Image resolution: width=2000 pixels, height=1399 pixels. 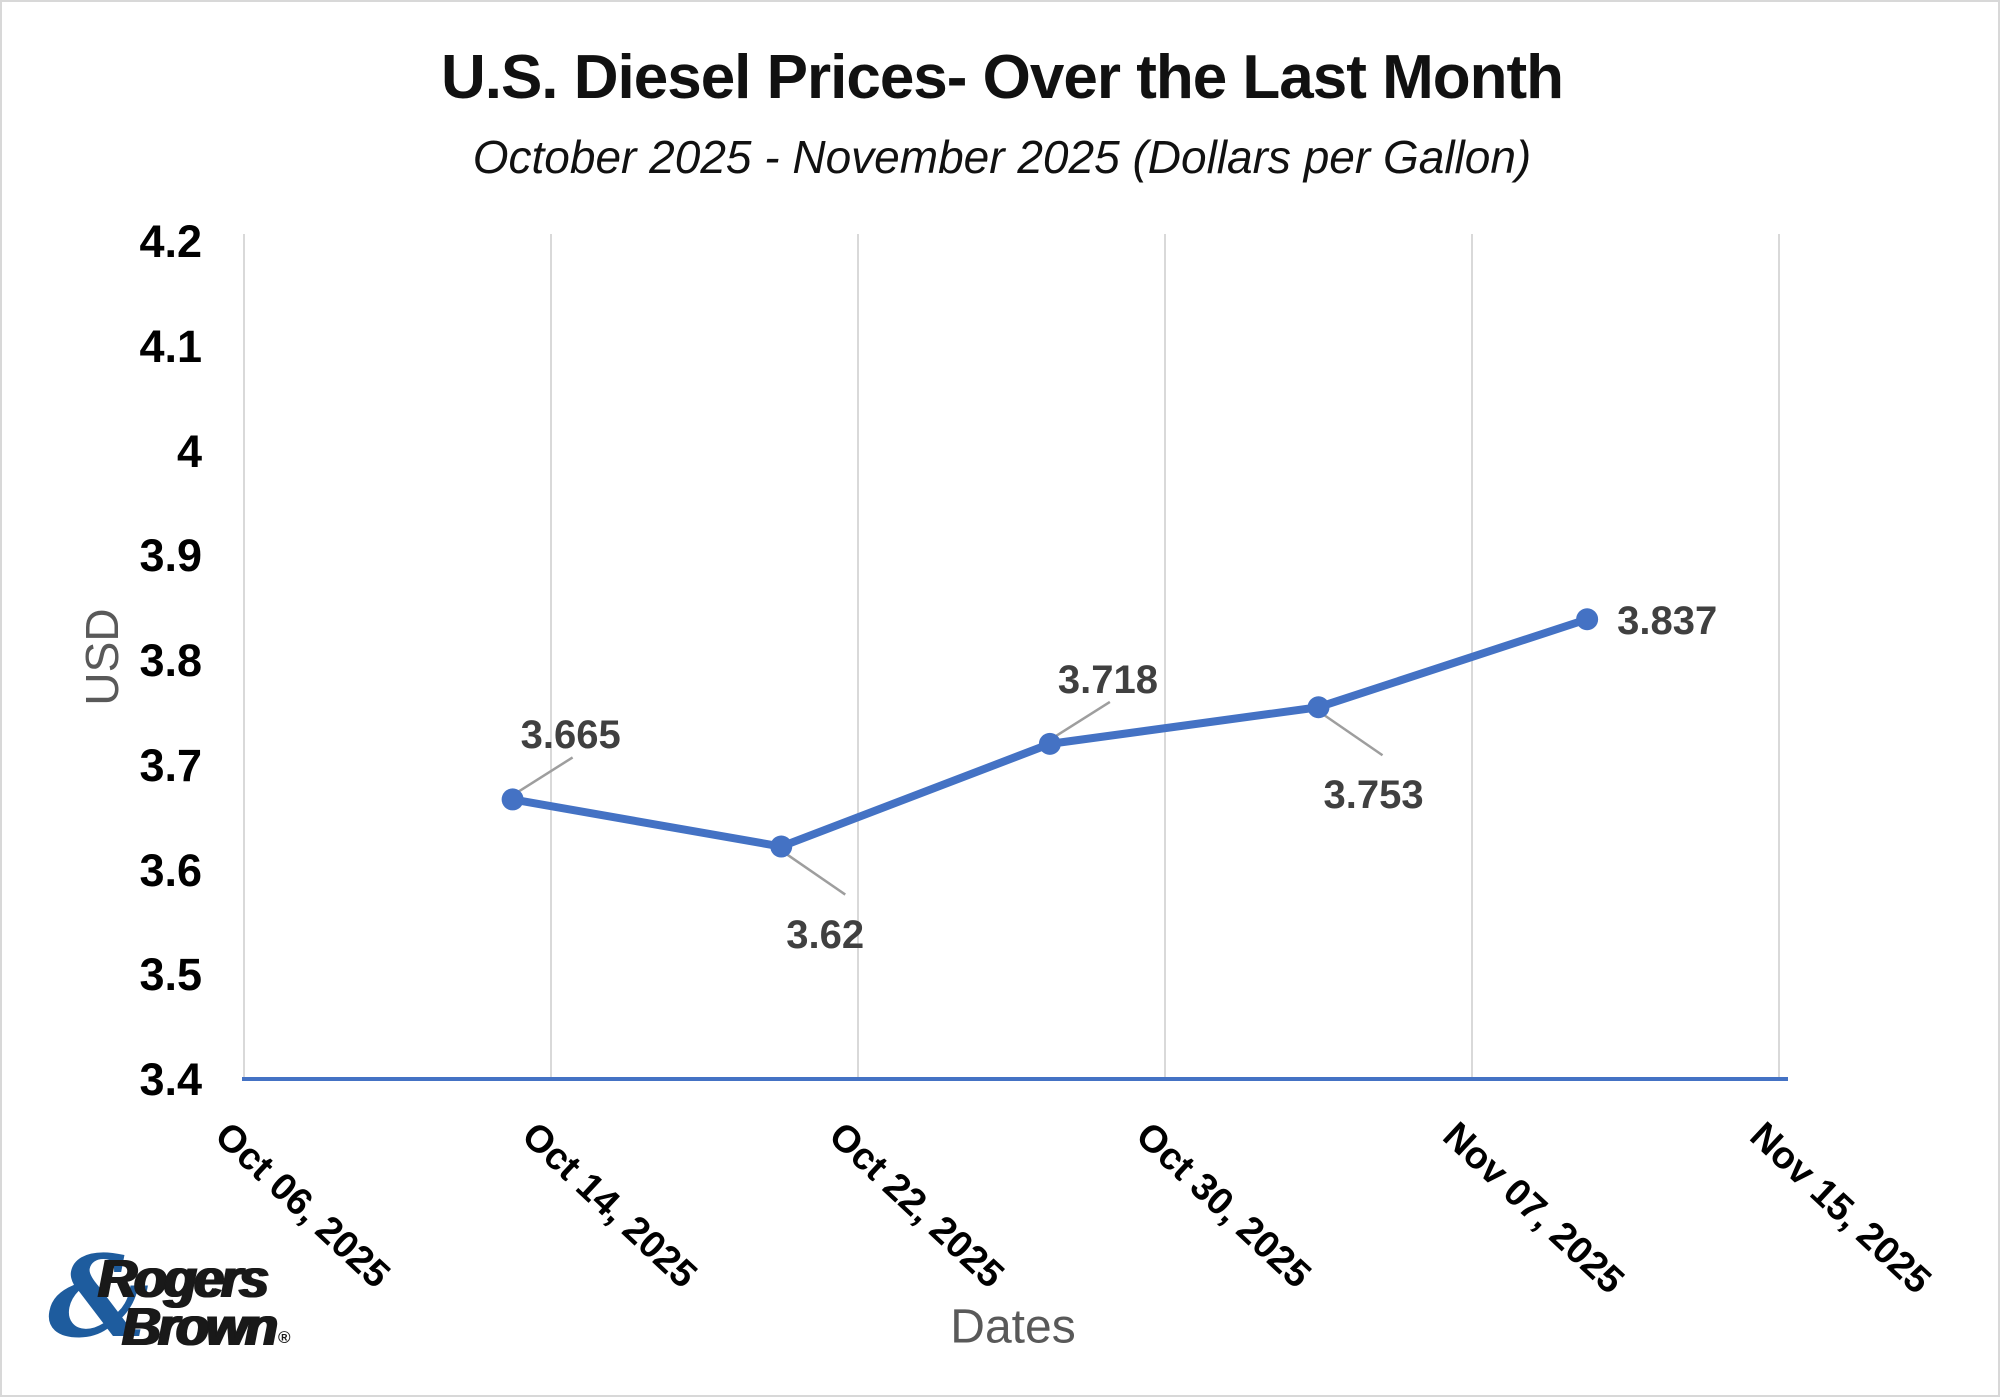 I want to click on logo-ampersand-icon: &, so click(x=99, y=1297).